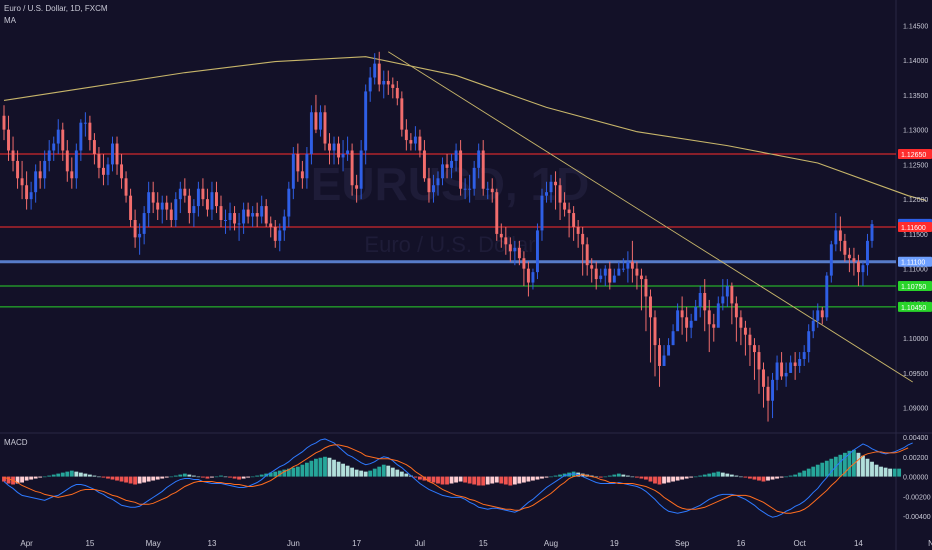  Describe the element at coordinates (917, 497) in the screenshot. I see `macd-tick-label: -0.00200` at that location.